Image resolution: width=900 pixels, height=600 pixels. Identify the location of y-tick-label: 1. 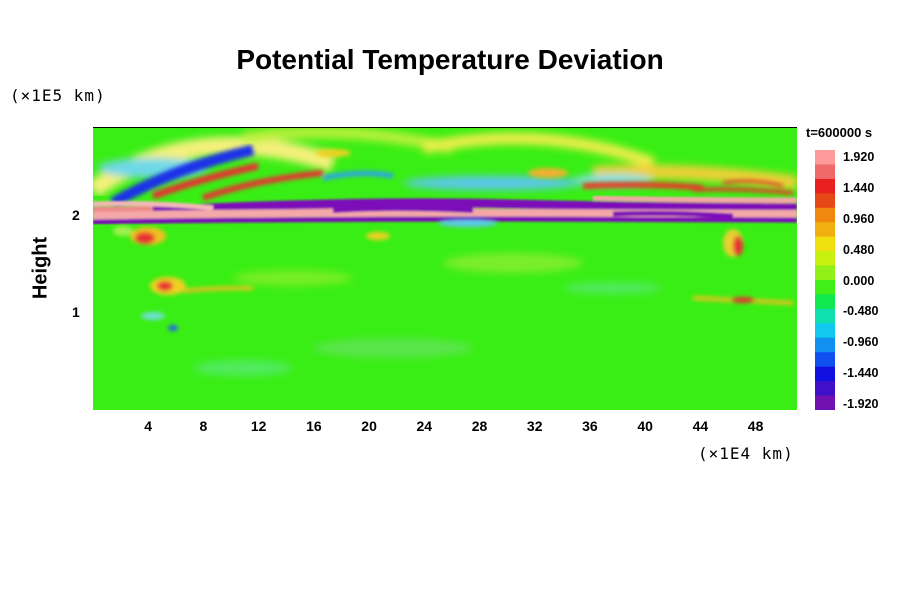
(76, 311).